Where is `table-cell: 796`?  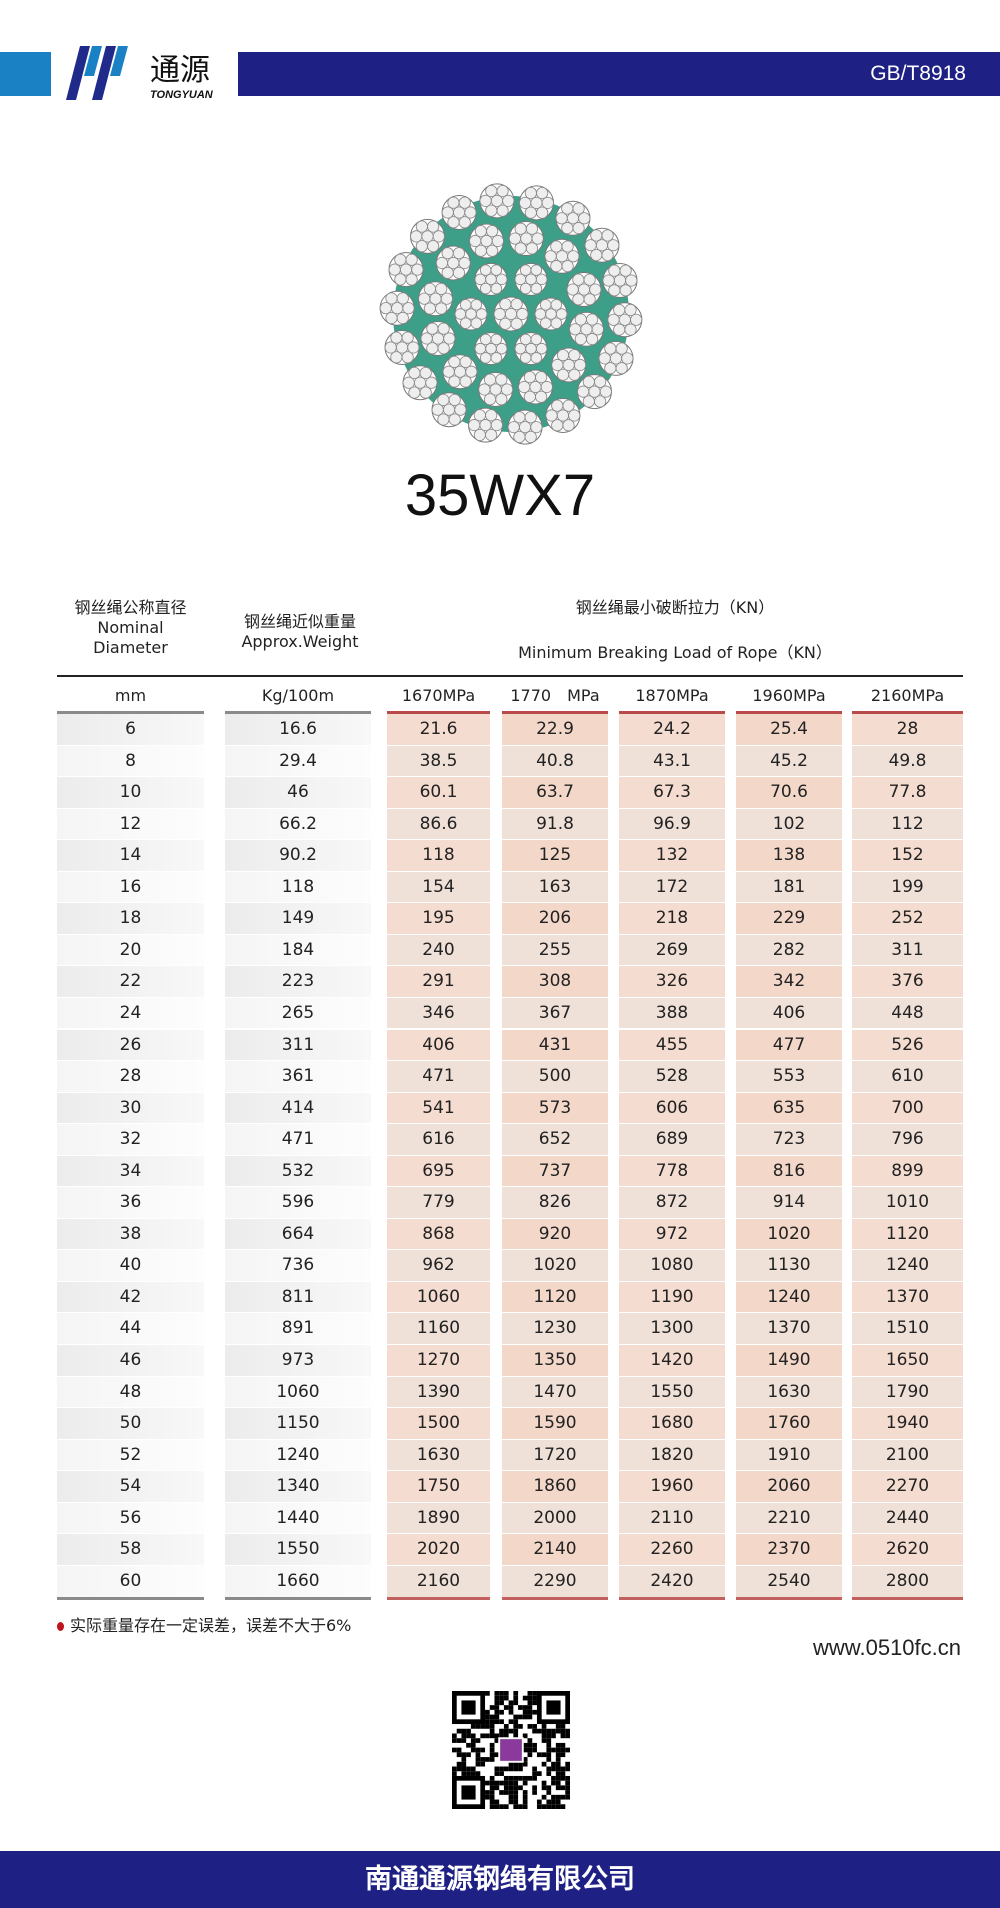
table-cell: 796 is located at coordinates (907, 1140).